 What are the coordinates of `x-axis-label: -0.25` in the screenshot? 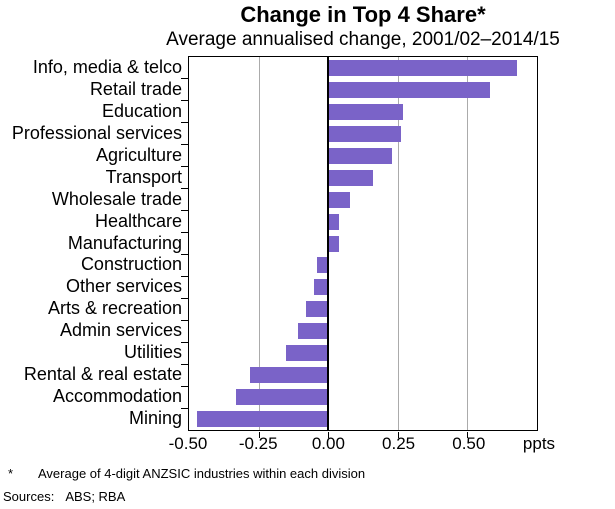 It's located at (258, 443).